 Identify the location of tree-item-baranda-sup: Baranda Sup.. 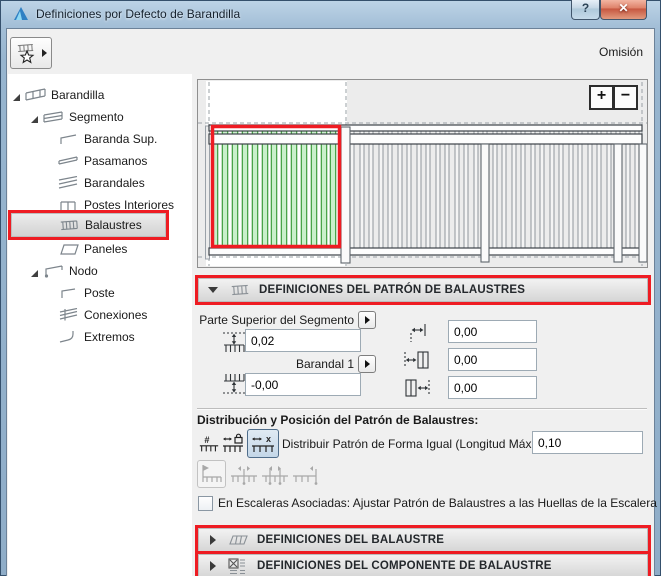
(100, 139).